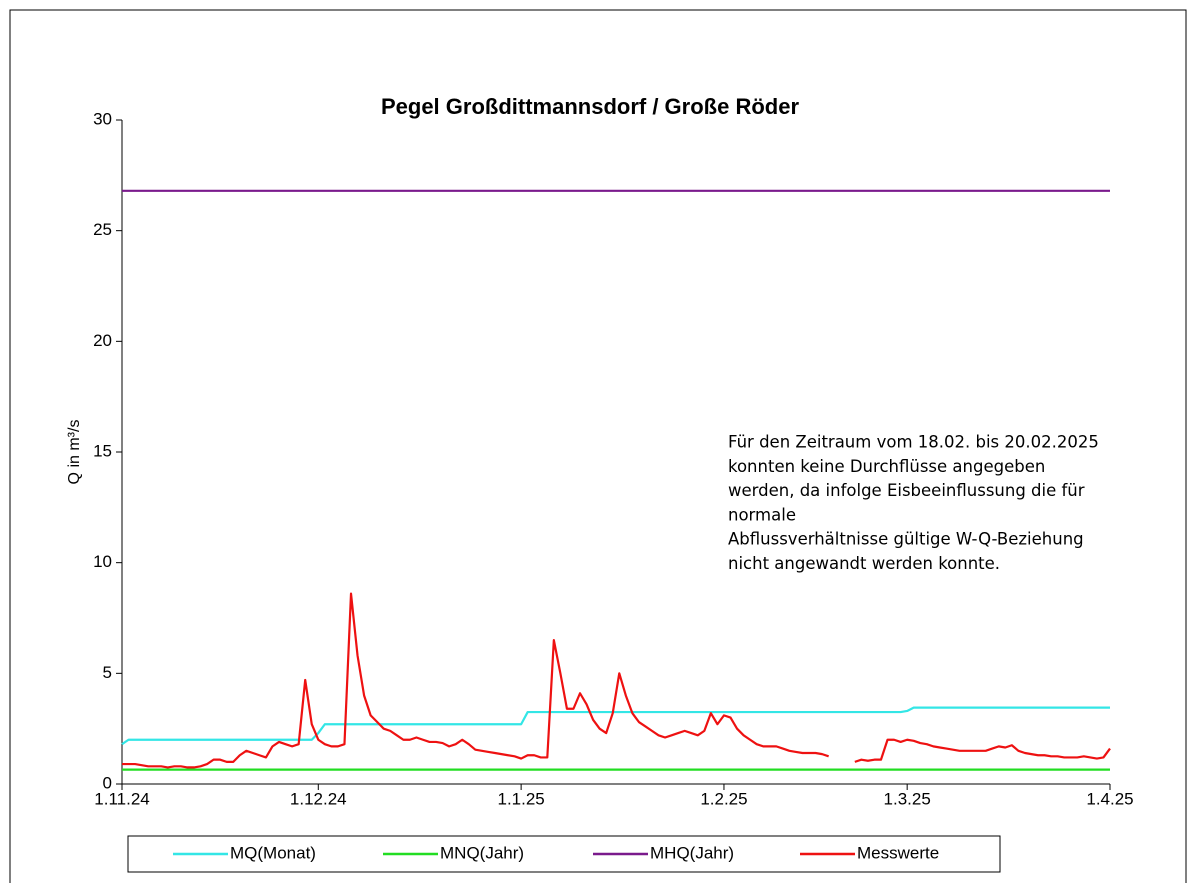  What do you see at coordinates (318, 798) in the screenshot?
I see `x-tick-label: 1.12.24` at bounding box center [318, 798].